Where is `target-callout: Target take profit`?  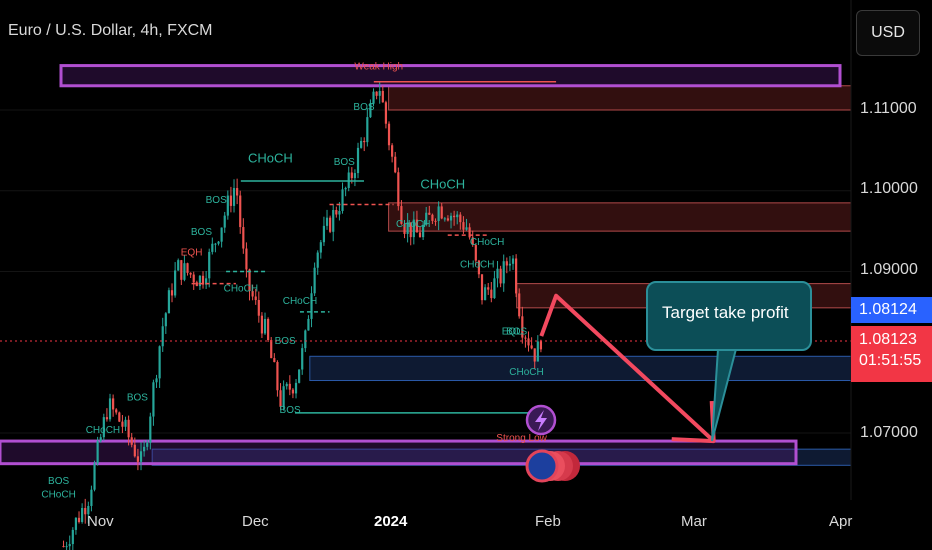
target-callout: Target take profit is located at coordinates (729, 316).